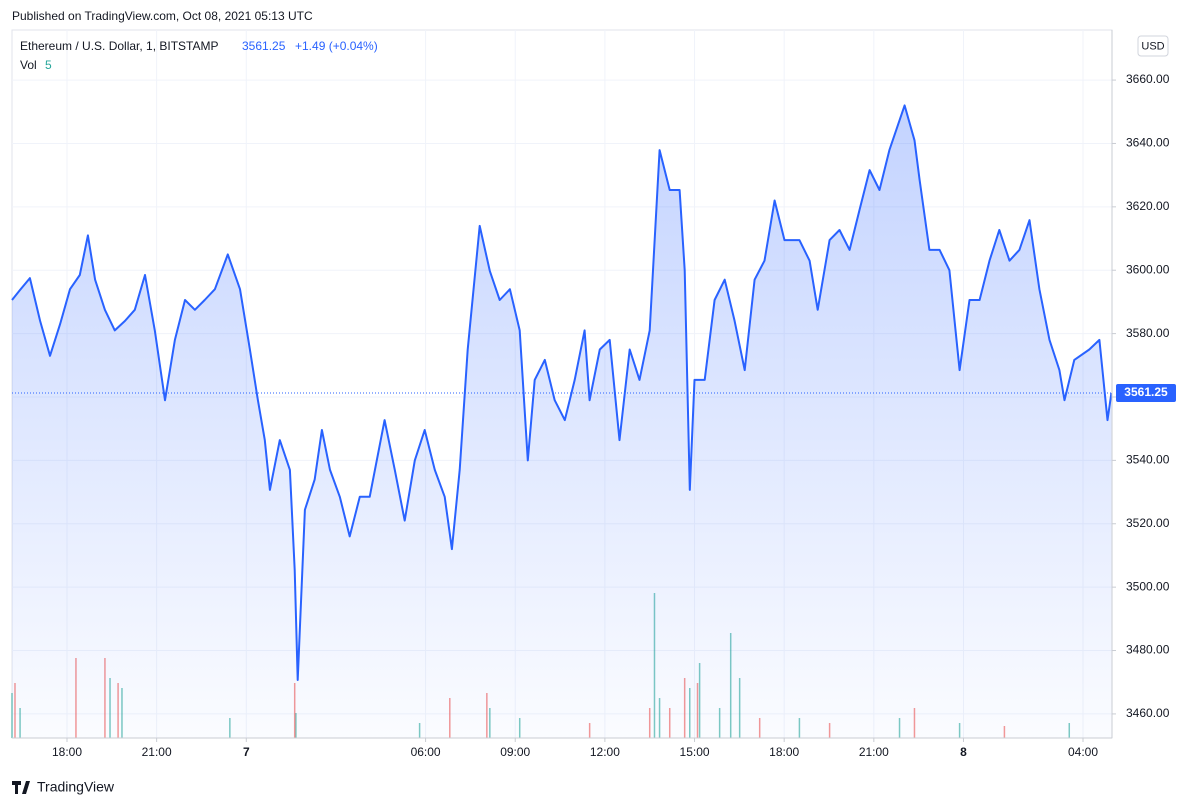 This screenshot has width=1200, height=812. What do you see at coordinates (695, 752) in the screenshot?
I see `x-tick-label: 15:00` at bounding box center [695, 752].